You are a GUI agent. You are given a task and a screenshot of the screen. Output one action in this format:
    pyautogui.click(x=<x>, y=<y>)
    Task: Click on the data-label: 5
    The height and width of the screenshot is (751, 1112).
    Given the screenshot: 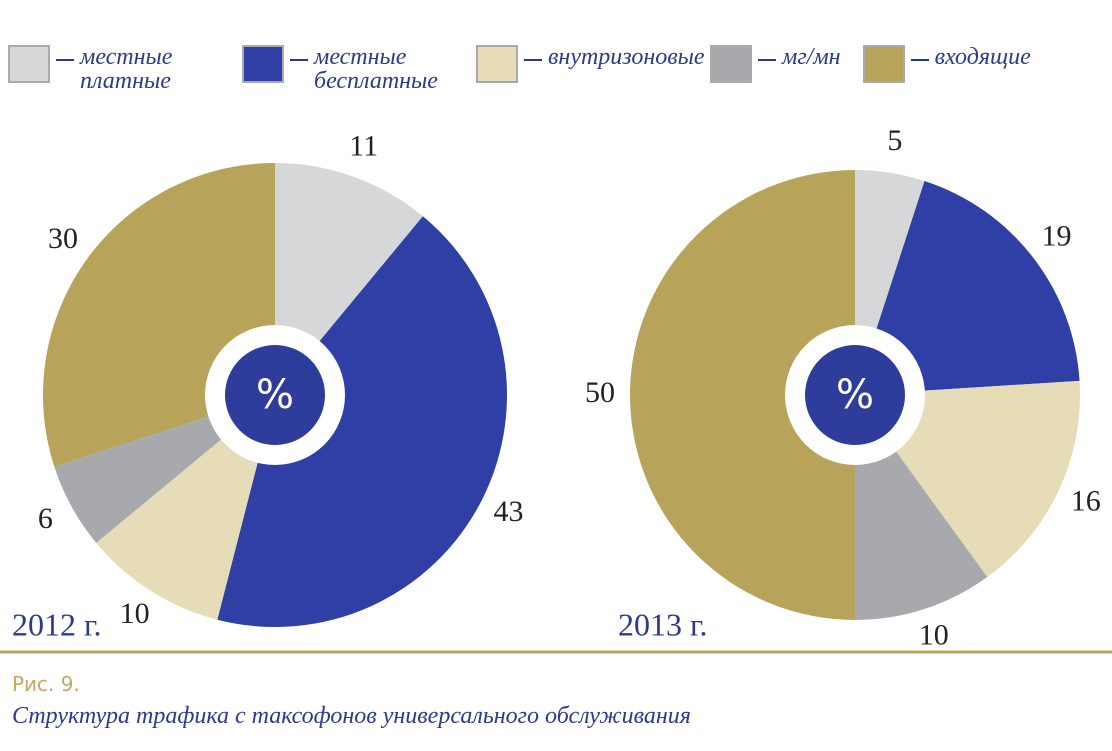 What is the action you would take?
    pyautogui.click(x=894, y=140)
    